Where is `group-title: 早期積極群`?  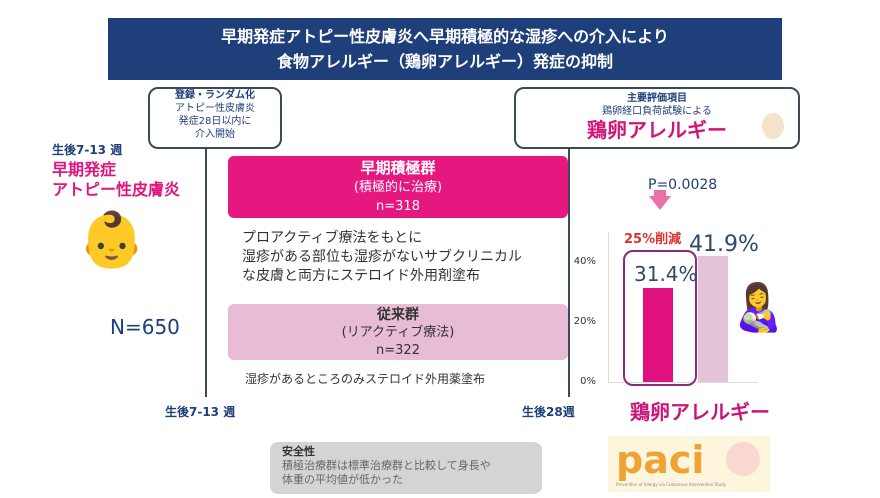 group-title: 早期積極群 is located at coordinates (398, 168).